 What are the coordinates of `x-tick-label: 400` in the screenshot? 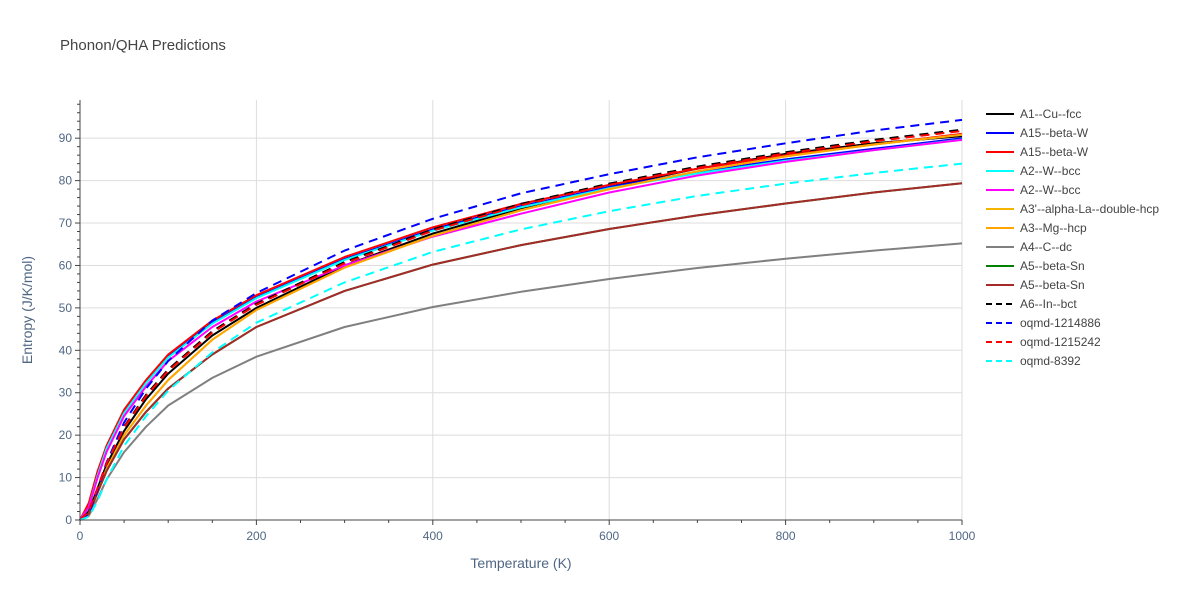 It's located at (433, 536).